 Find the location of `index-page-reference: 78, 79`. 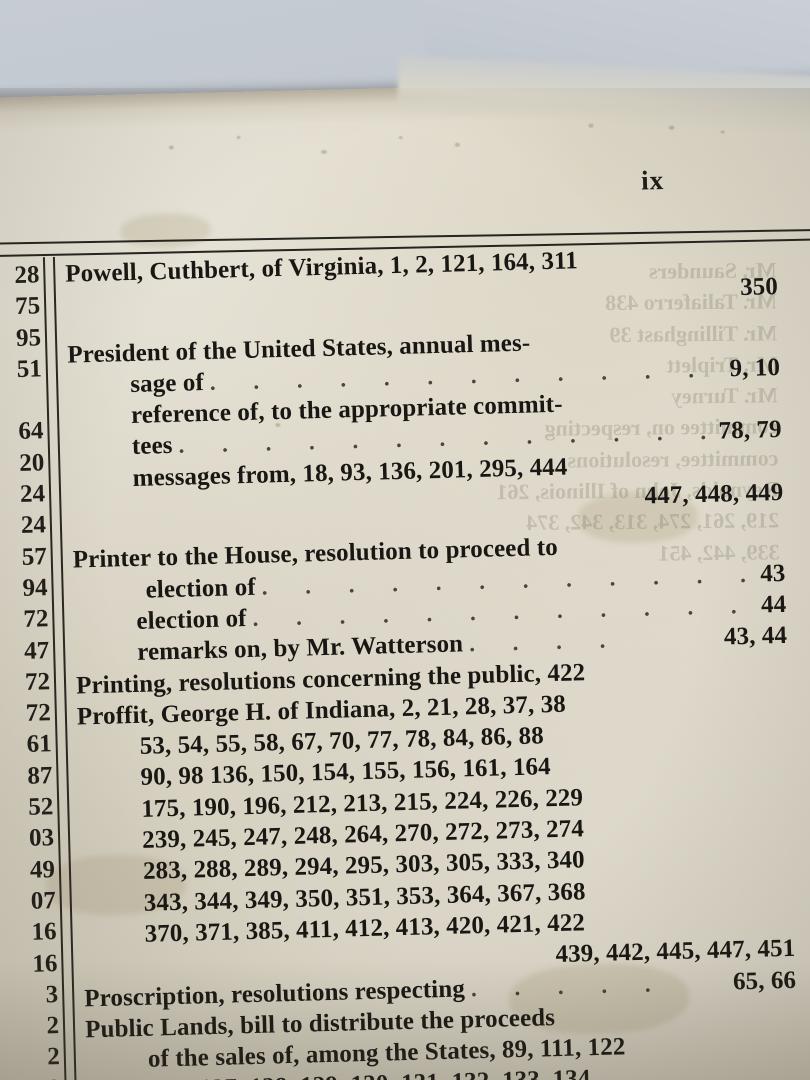

index-page-reference: 78, 79 is located at coordinates (750, 431).